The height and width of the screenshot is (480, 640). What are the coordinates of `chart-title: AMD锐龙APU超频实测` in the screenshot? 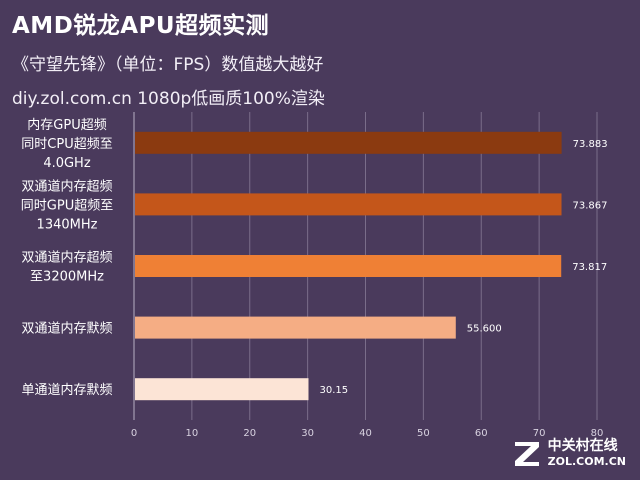 It's located at (141, 26).